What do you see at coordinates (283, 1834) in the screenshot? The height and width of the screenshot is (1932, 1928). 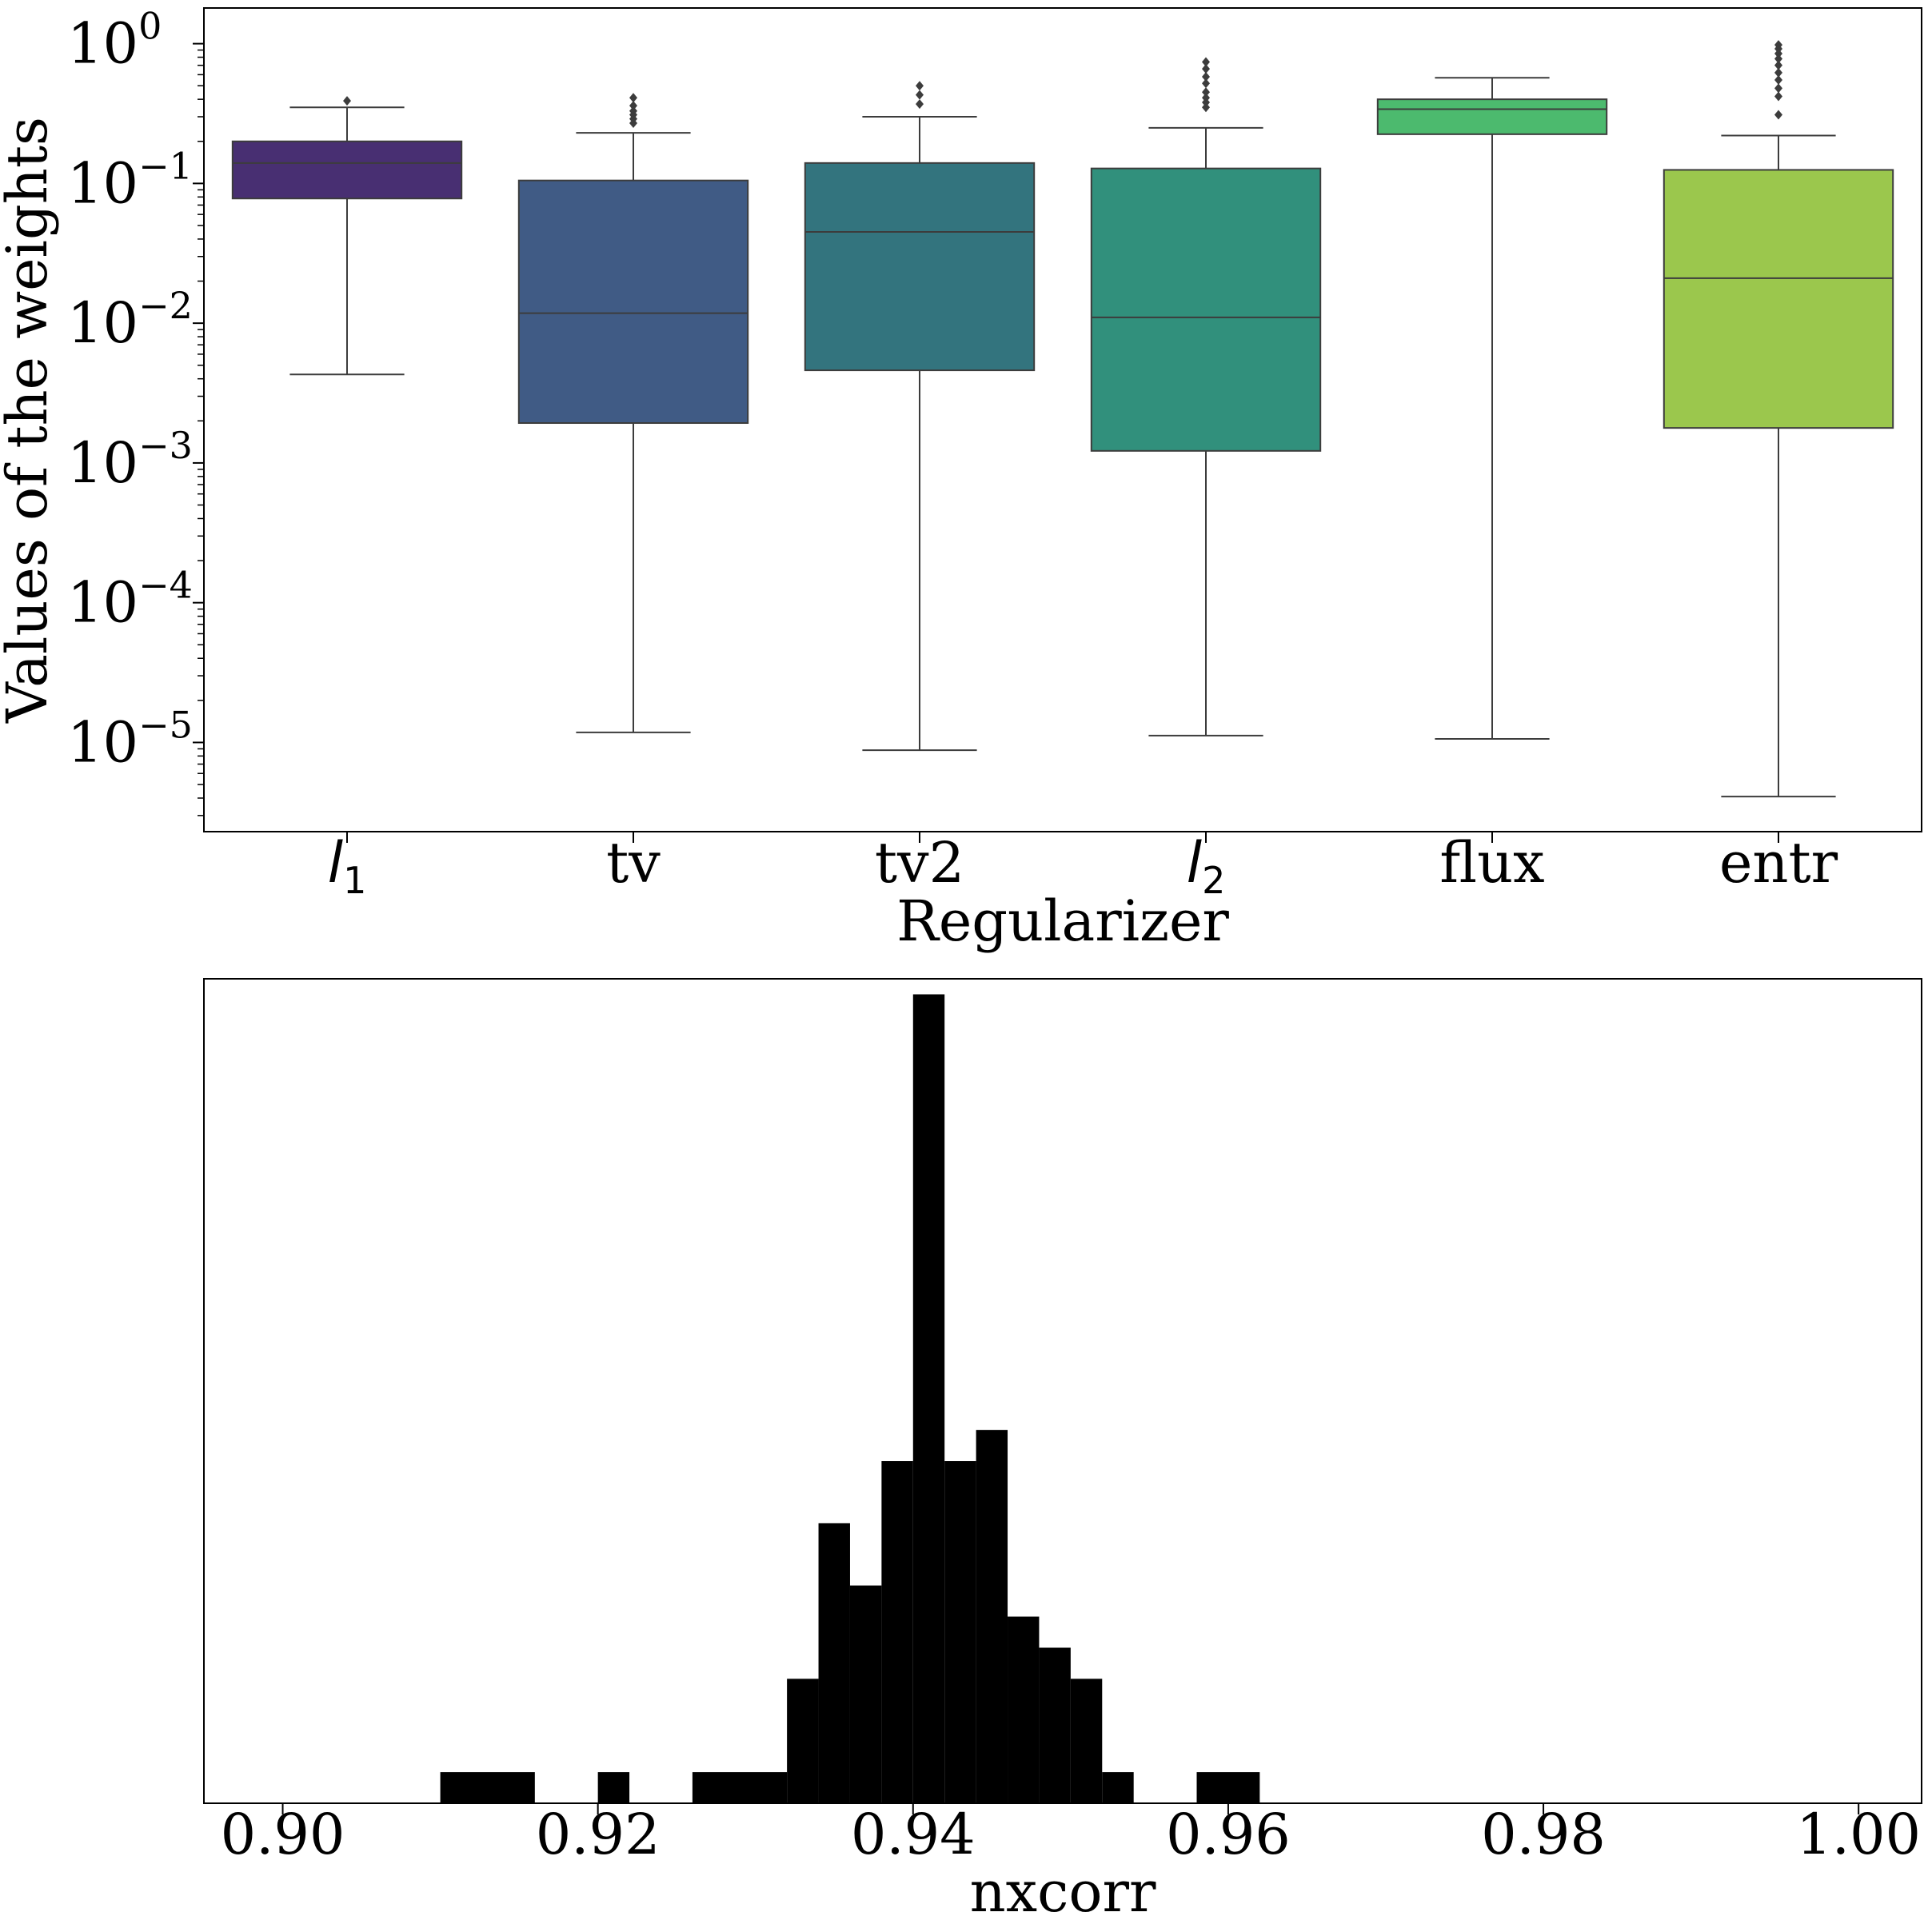 I see `x-tick-label: 0.90` at bounding box center [283, 1834].